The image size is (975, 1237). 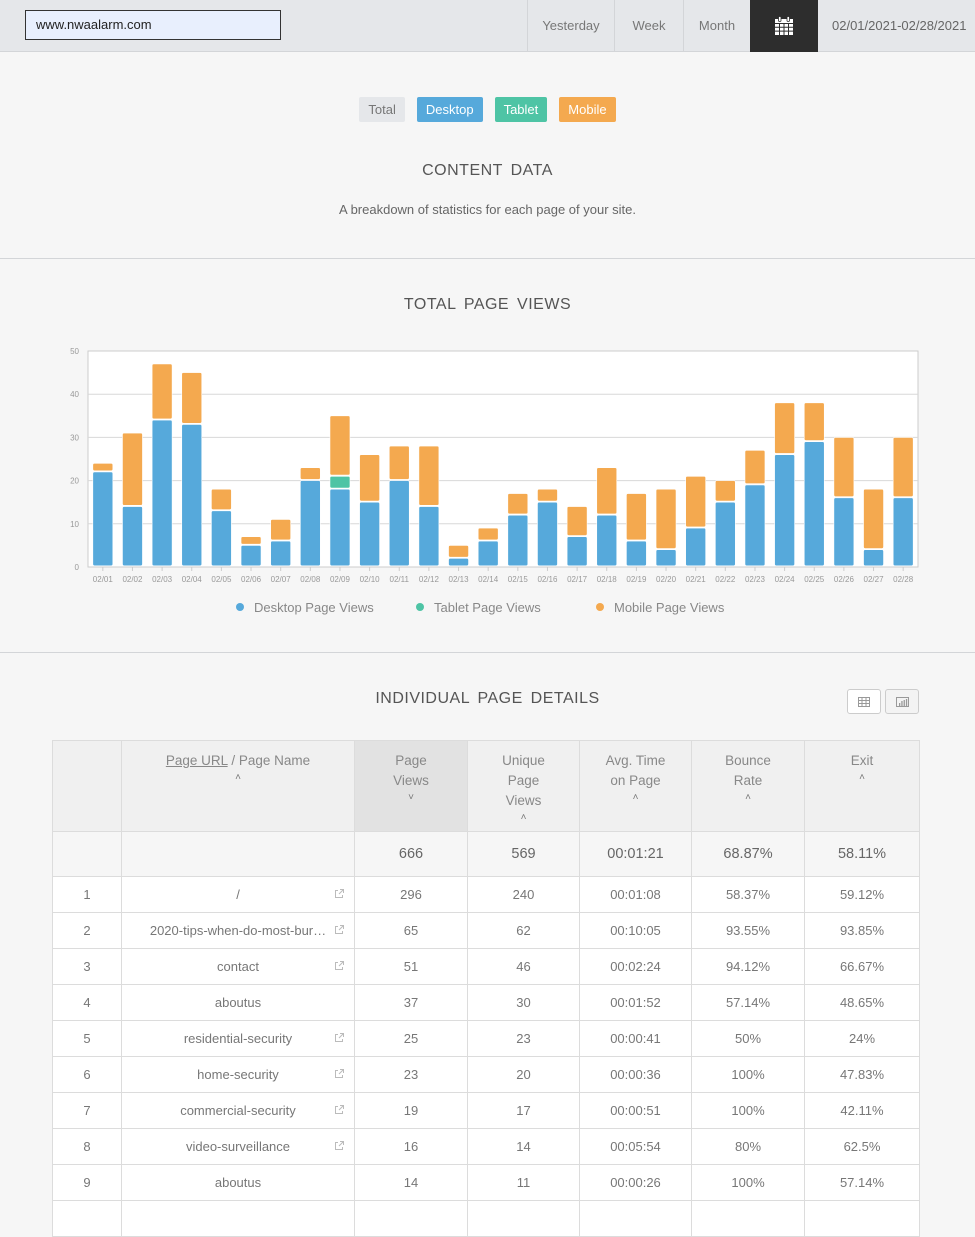 I want to click on legend-tablet: Tablet Page Views, so click(x=478, y=607).